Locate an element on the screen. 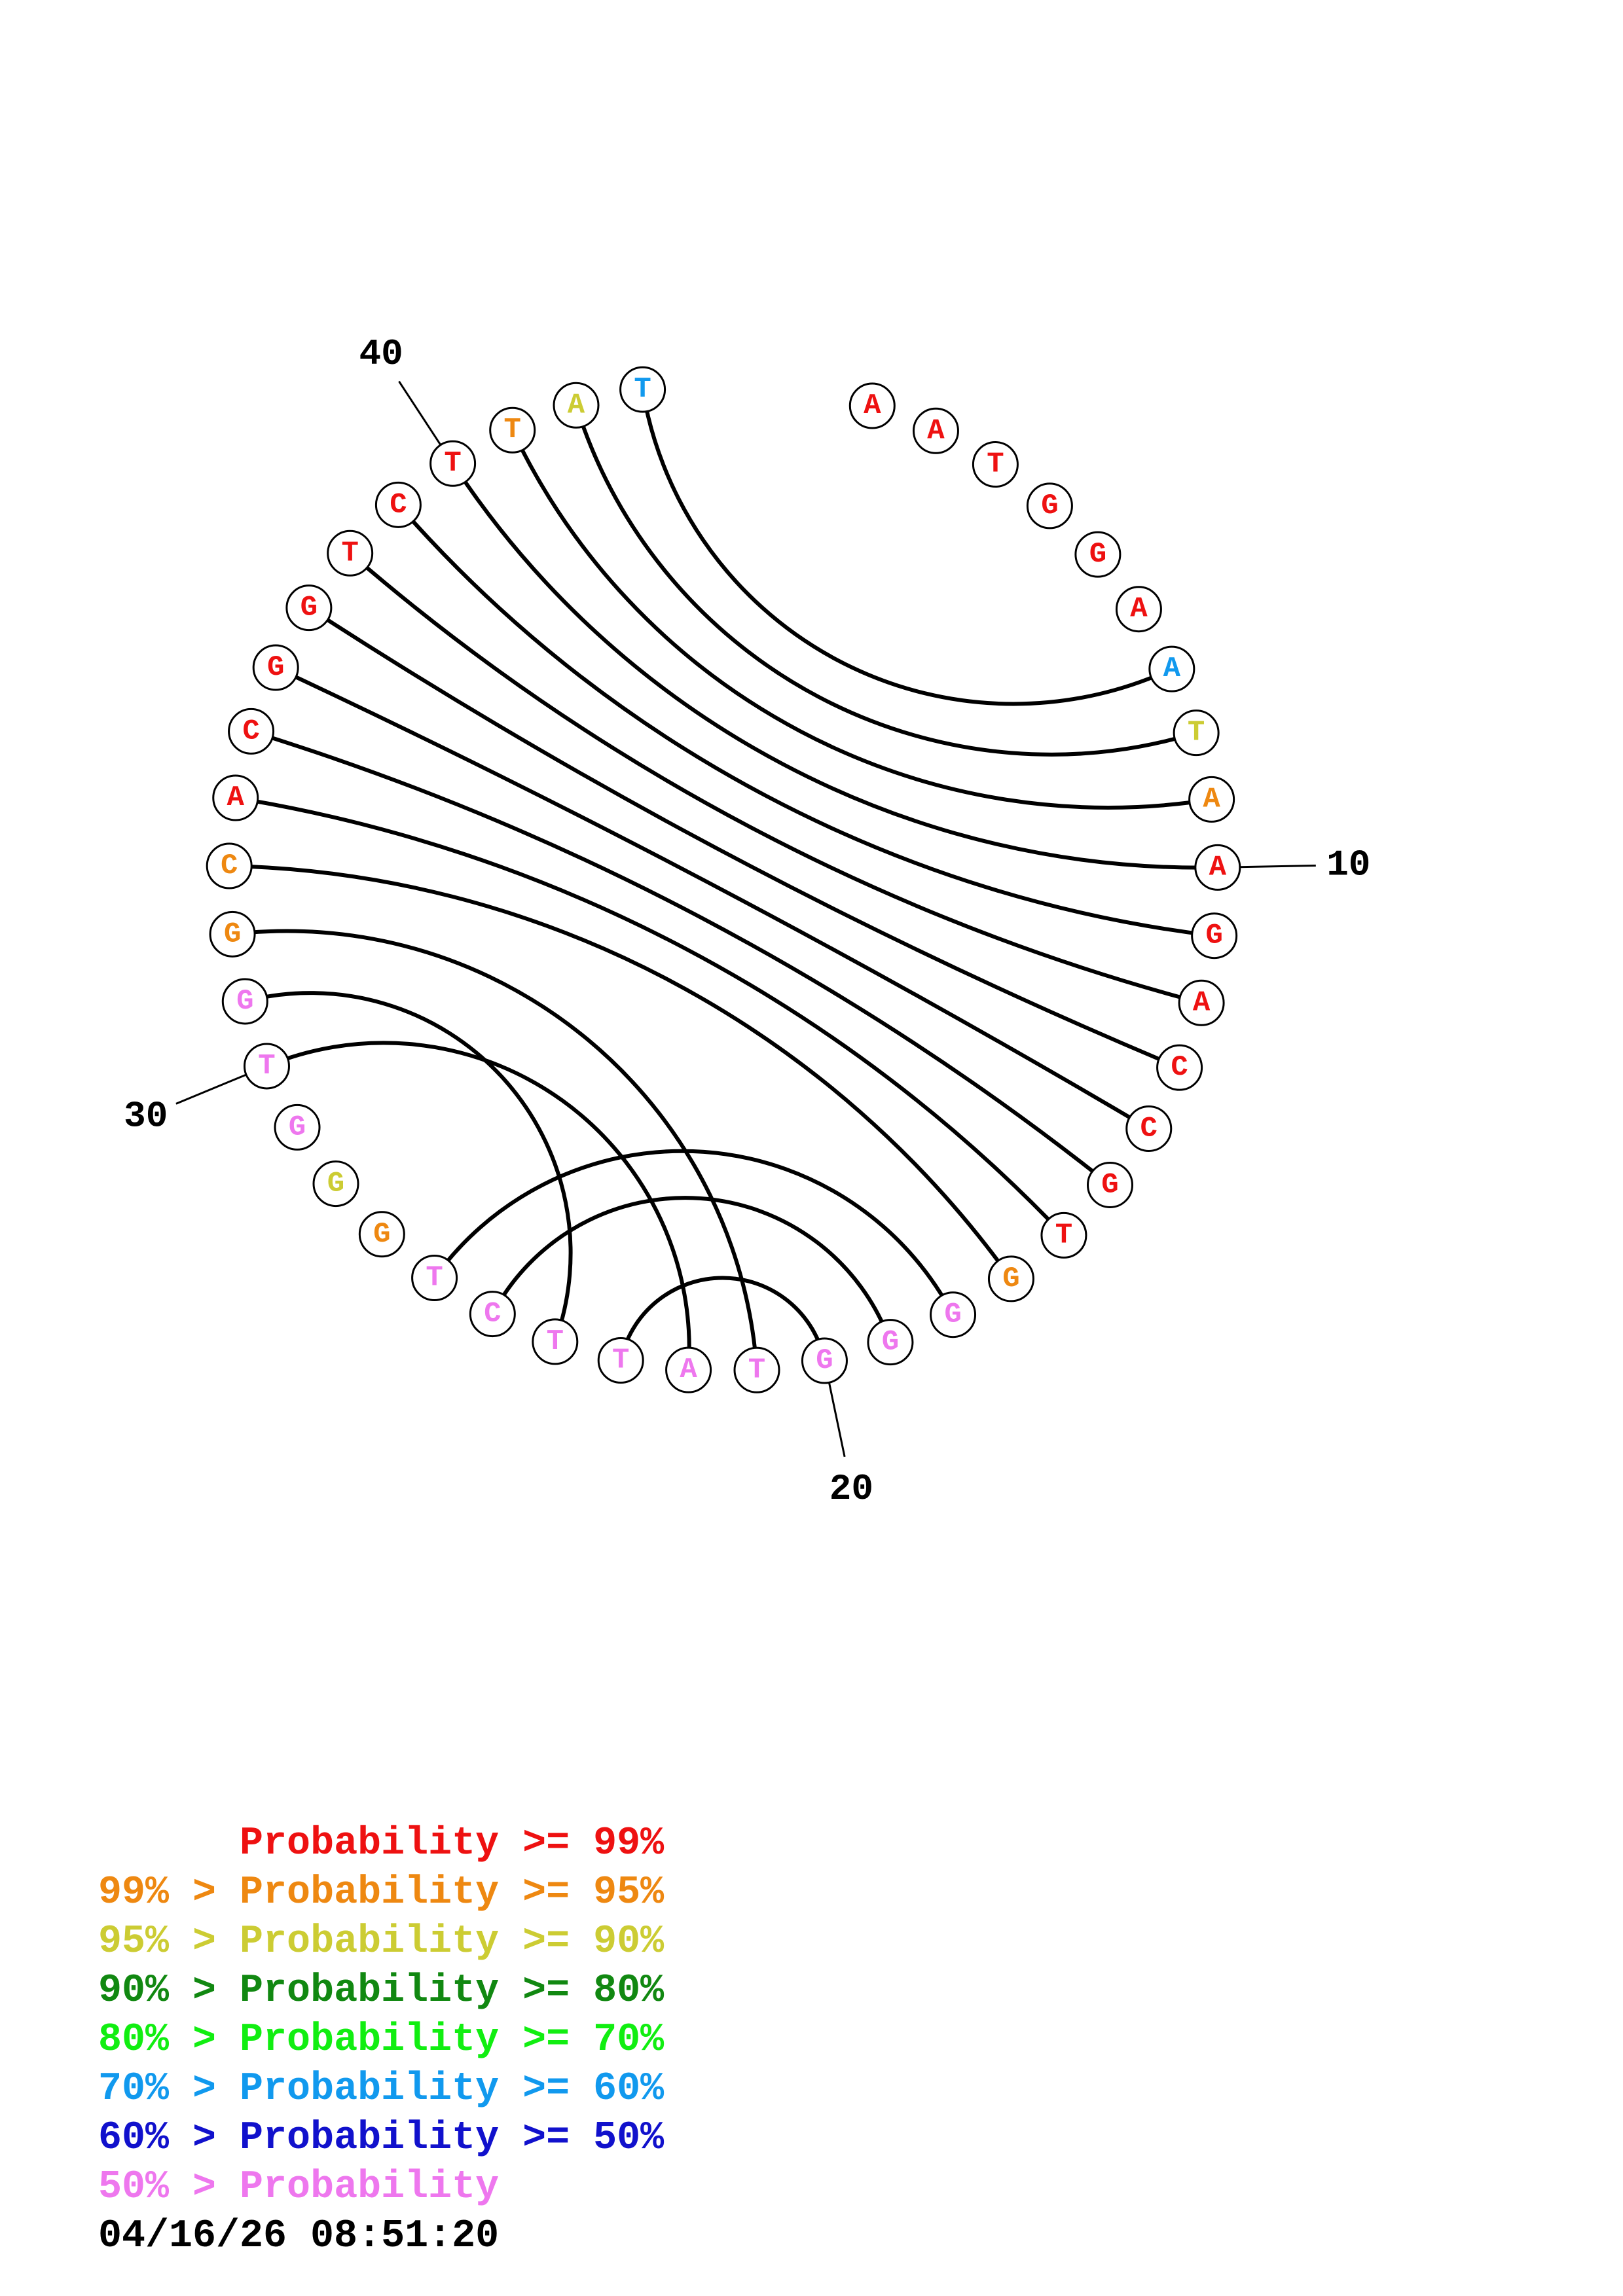 Image resolution: width=1623 pixels, height=2296 pixels. legend-prefix: 90% > is located at coordinates (169, 1991).